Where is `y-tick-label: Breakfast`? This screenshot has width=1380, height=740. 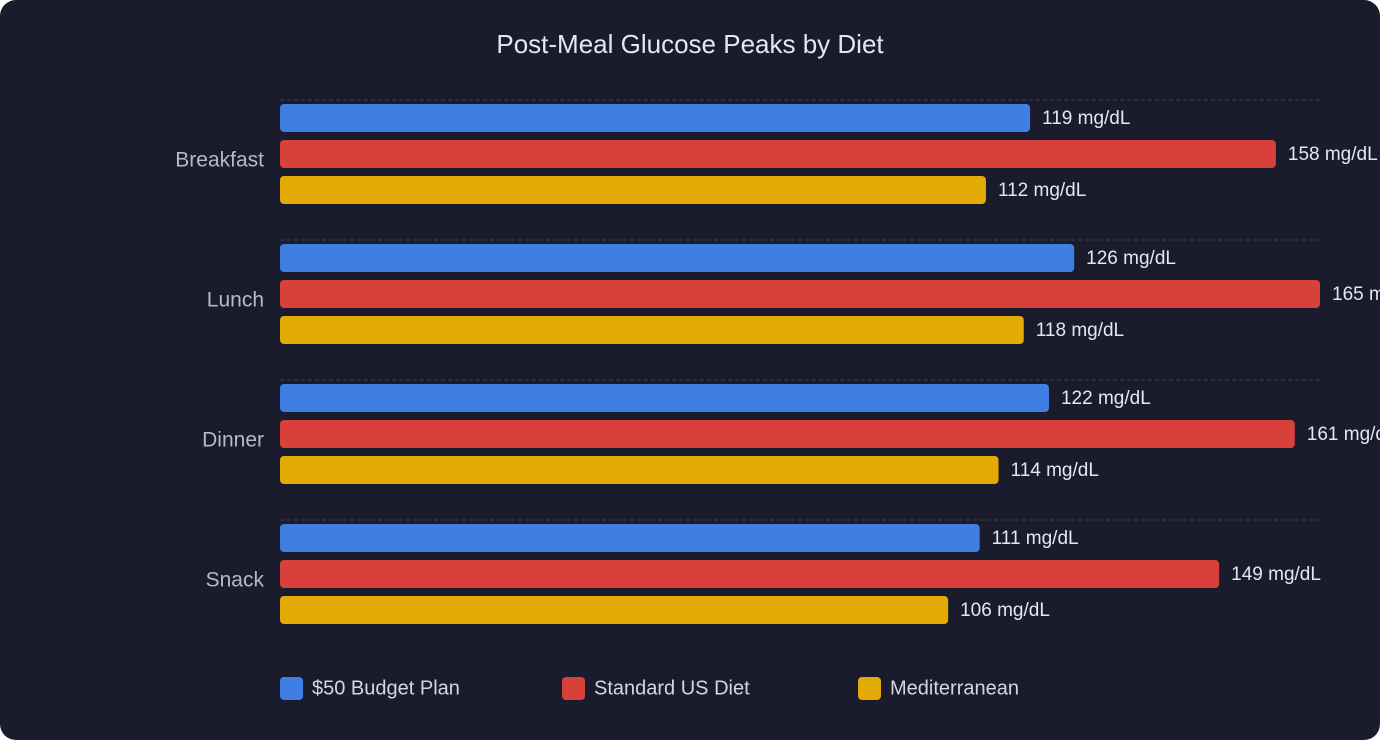
y-tick-label: Breakfast is located at coordinates (219, 160).